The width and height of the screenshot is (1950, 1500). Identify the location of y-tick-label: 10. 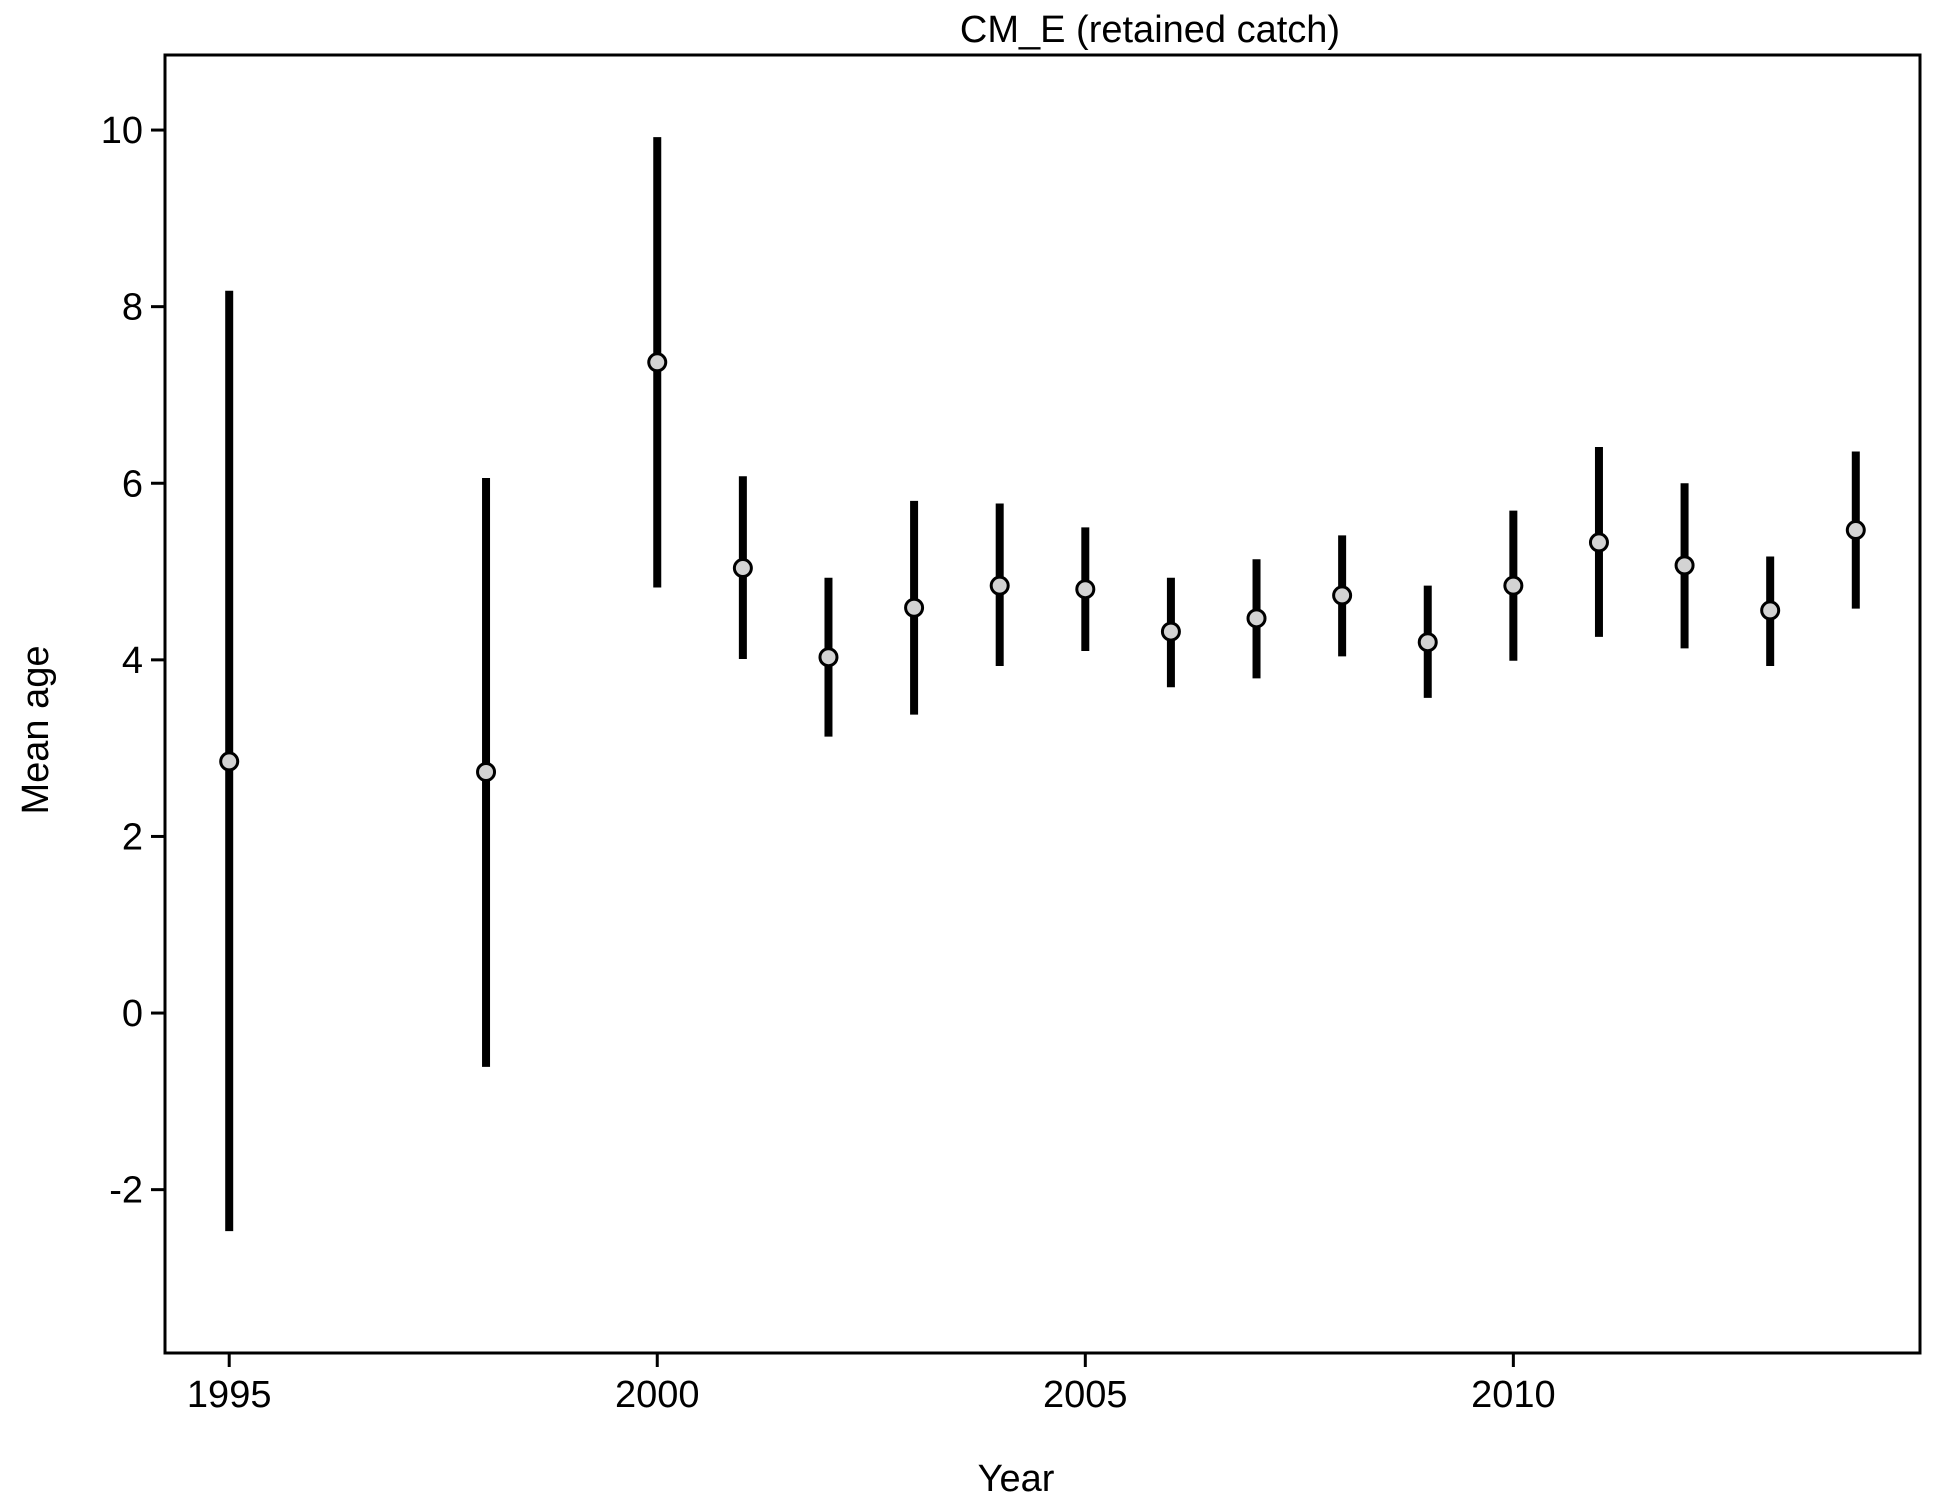
(122, 131).